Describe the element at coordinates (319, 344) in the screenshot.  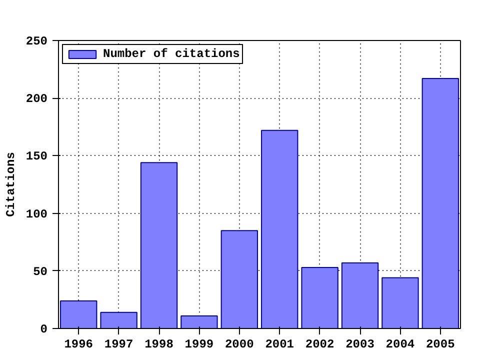
I see `x-tick-label: 2002` at that location.